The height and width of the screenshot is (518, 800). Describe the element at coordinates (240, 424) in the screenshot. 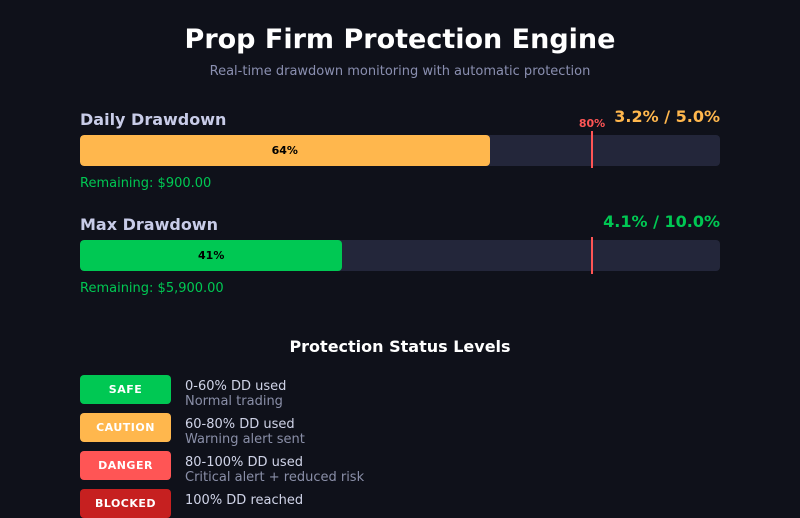

I see `level-range: 60-80% DD used` at that location.